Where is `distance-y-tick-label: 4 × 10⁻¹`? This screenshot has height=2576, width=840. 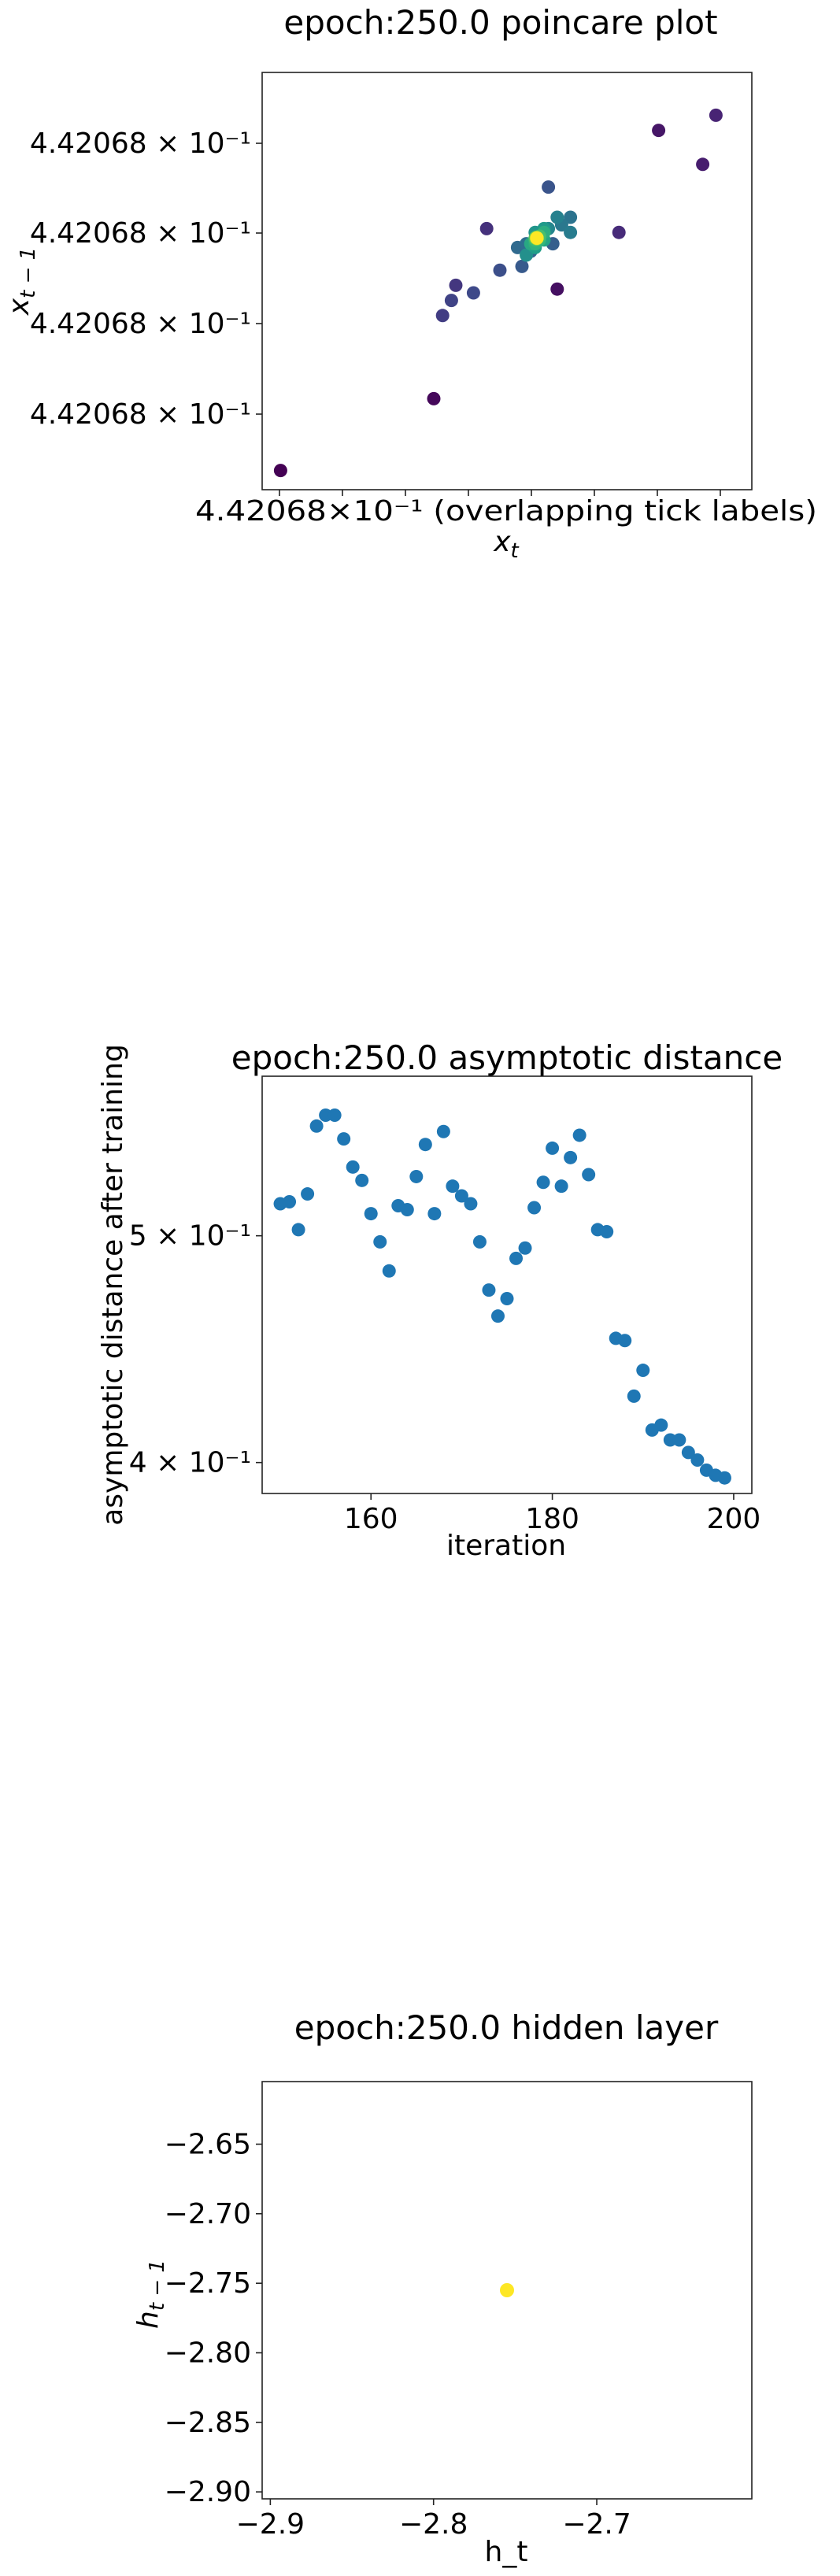
distance-y-tick-label: 4 × 10⁻¹ is located at coordinates (190, 1463).